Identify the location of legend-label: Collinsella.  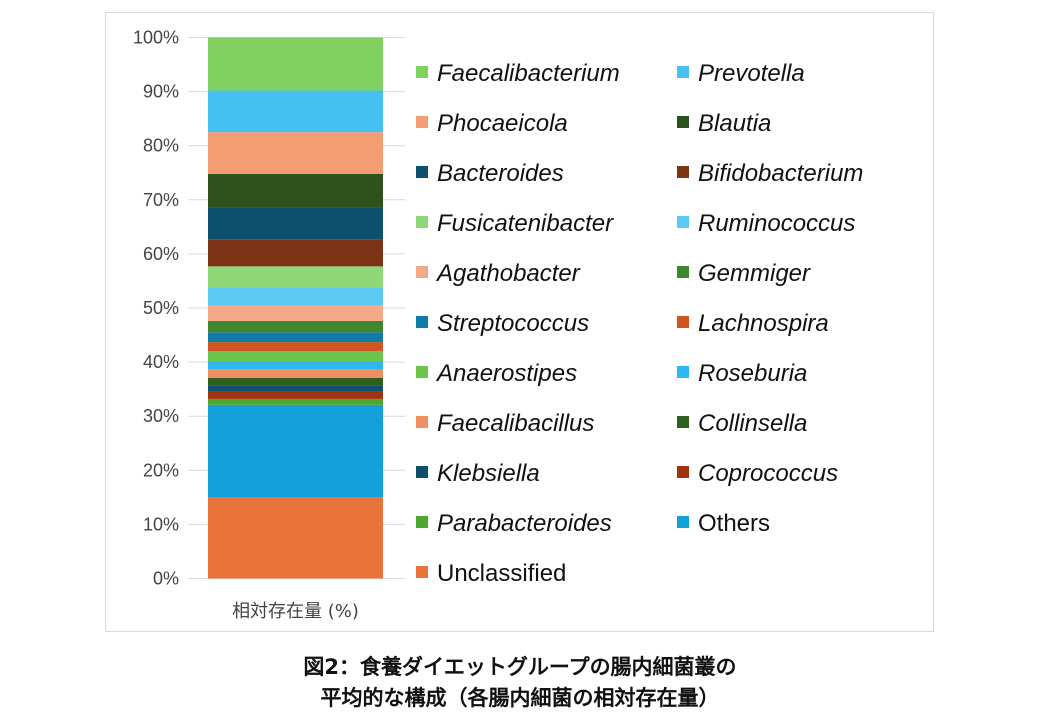
(752, 423).